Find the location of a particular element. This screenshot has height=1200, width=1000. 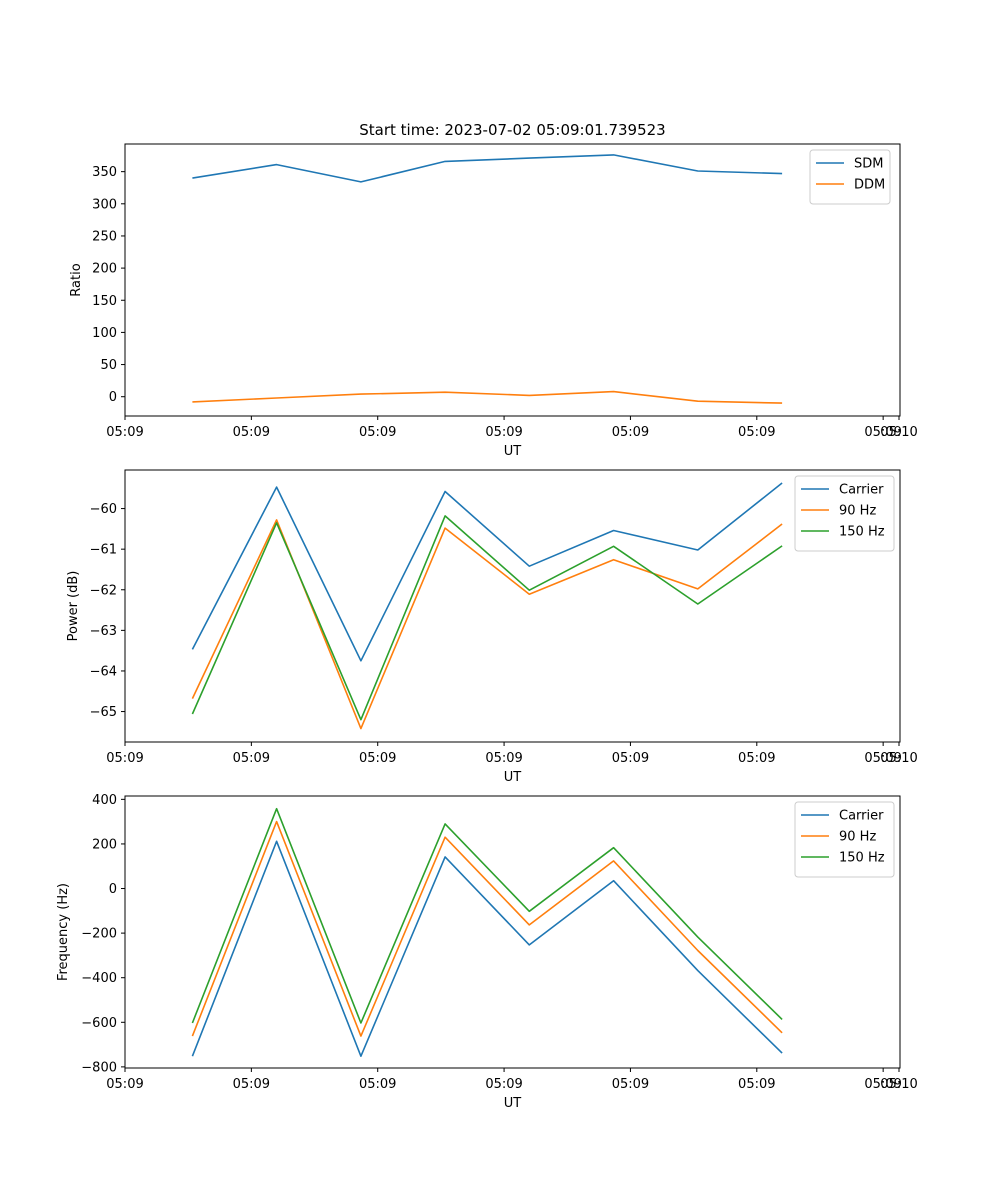

legend-label: DDM is located at coordinates (869, 185).